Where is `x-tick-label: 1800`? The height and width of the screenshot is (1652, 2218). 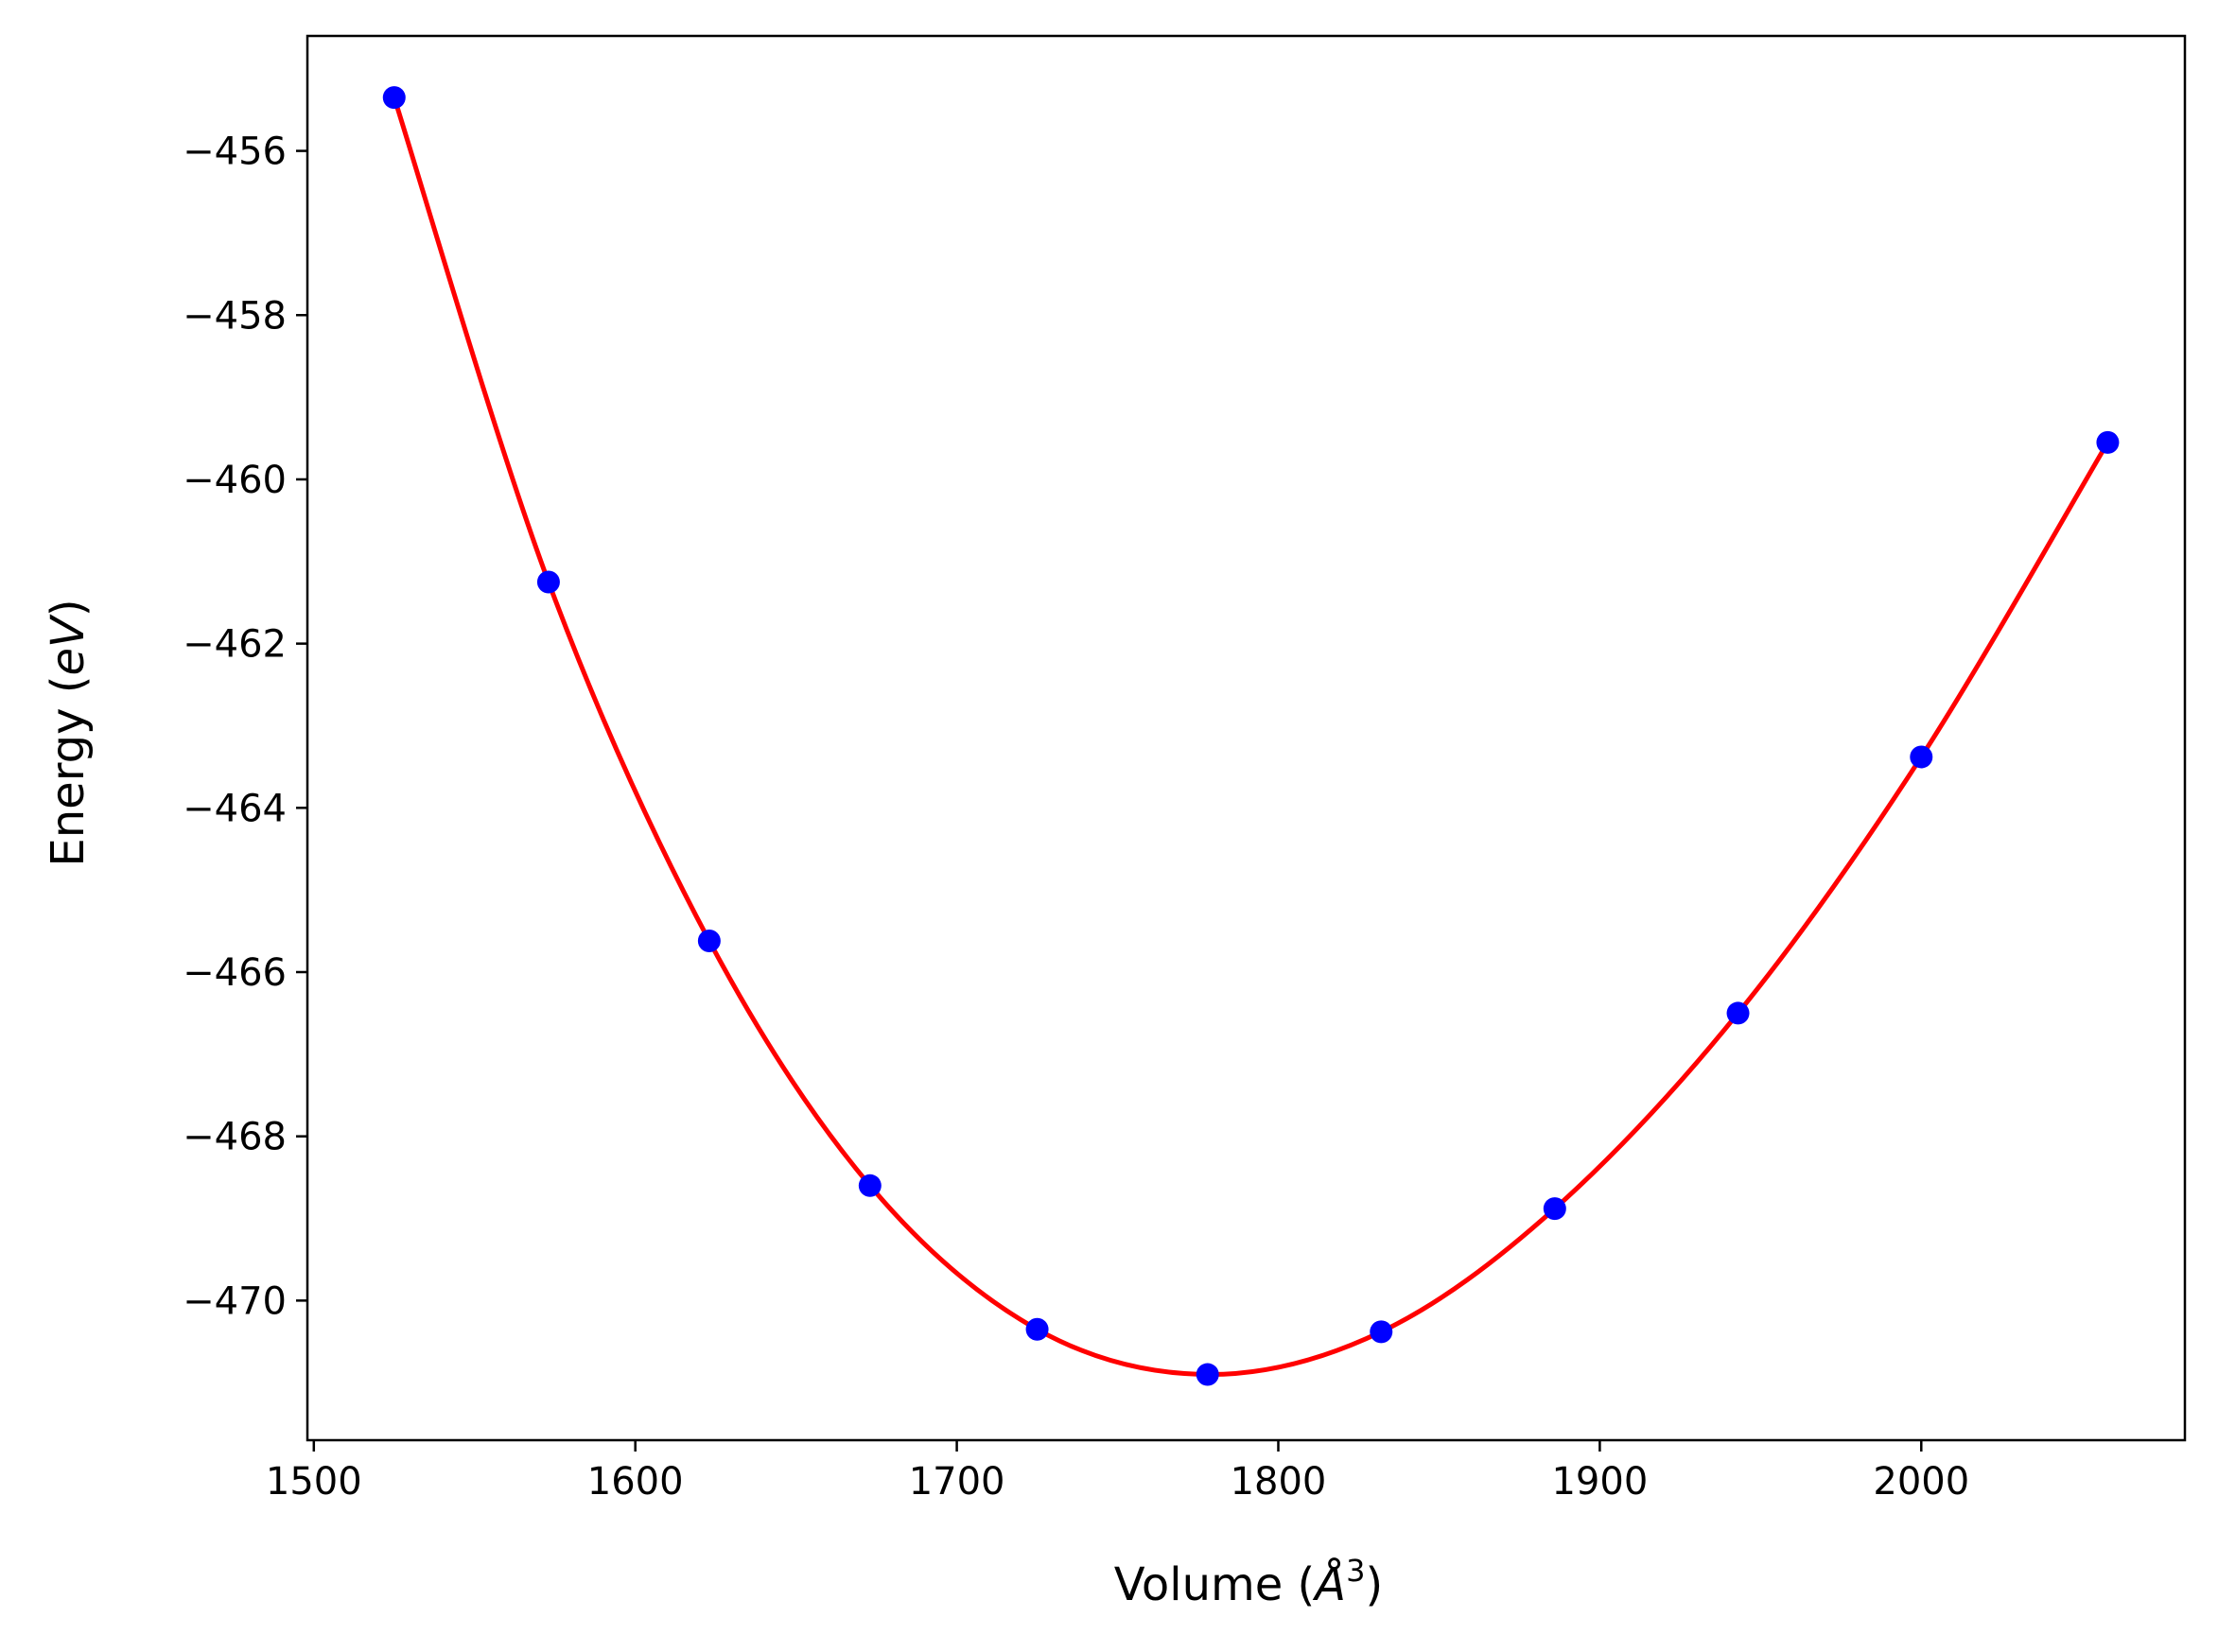
x-tick-label: 1800 is located at coordinates (1279, 1482).